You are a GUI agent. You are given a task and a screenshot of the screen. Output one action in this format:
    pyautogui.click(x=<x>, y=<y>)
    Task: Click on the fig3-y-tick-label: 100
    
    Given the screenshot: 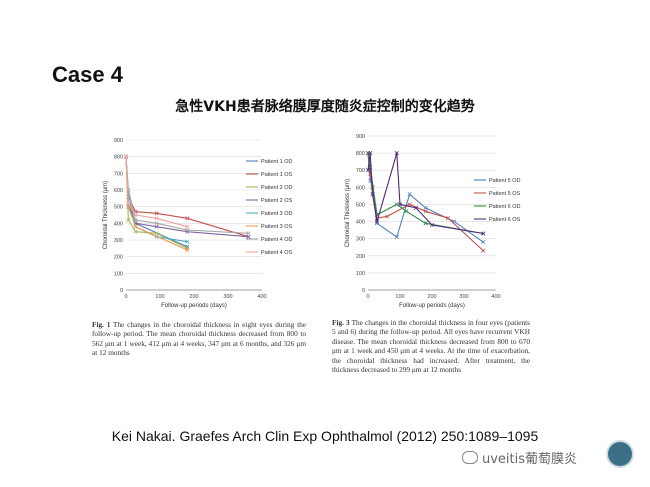 What is the action you would take?
    pyautogui.click(x=360, y=274)
    